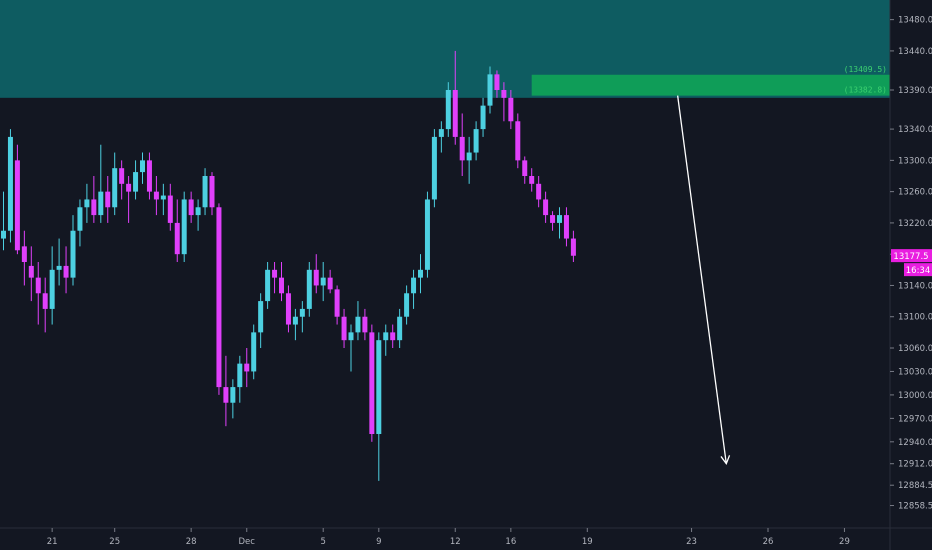 The image size is (932, 550). Describe the element at coordinates (191, 542) in the screenshot. I see `time-tick-label: 28` at that location.